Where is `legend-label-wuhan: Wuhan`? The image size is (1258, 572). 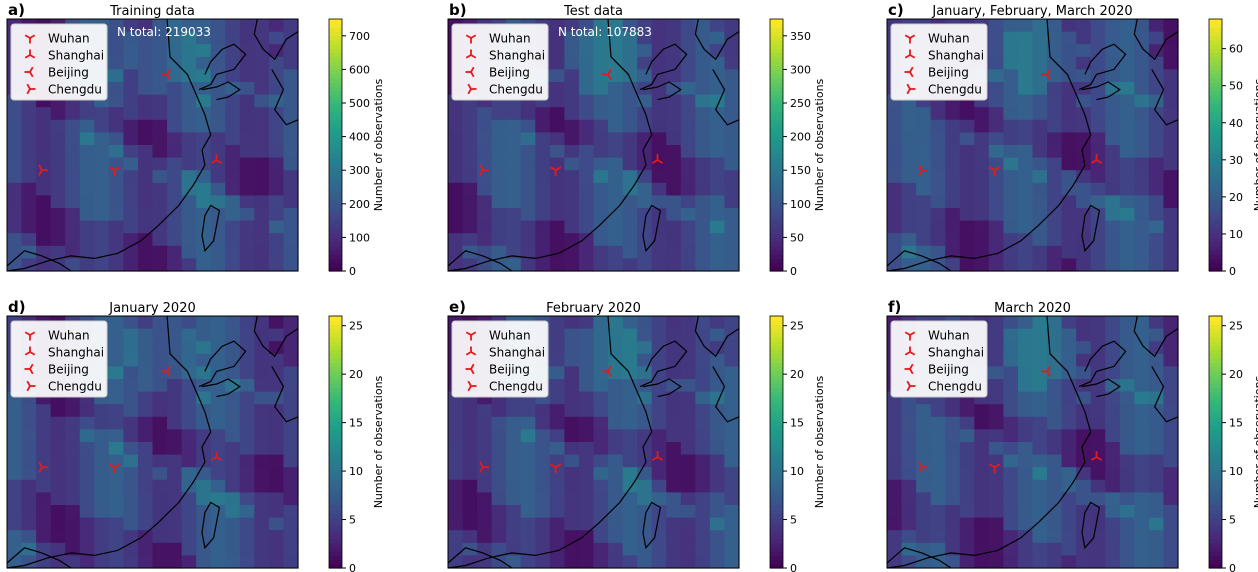
legend-label-wuhan: Wuhan is located at coordinates (69, 39).